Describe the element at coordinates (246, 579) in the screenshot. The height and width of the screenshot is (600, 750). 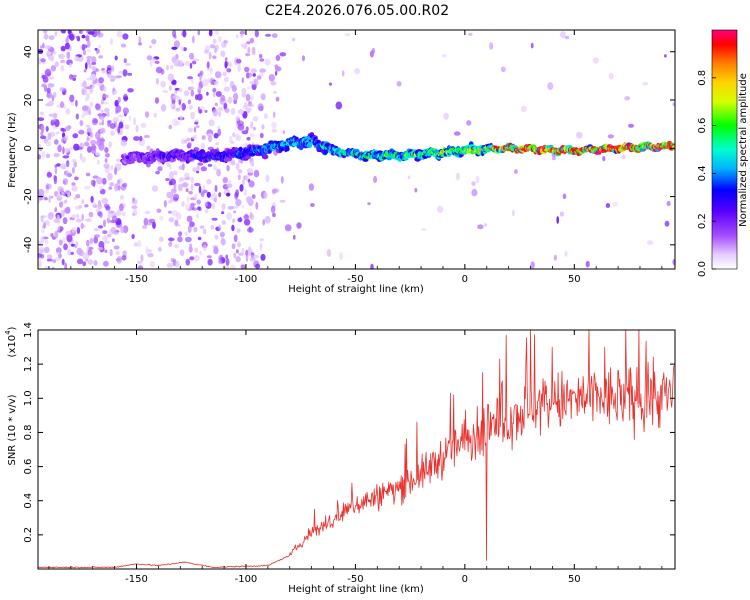
I see `x-tick-label: -100` at that location.